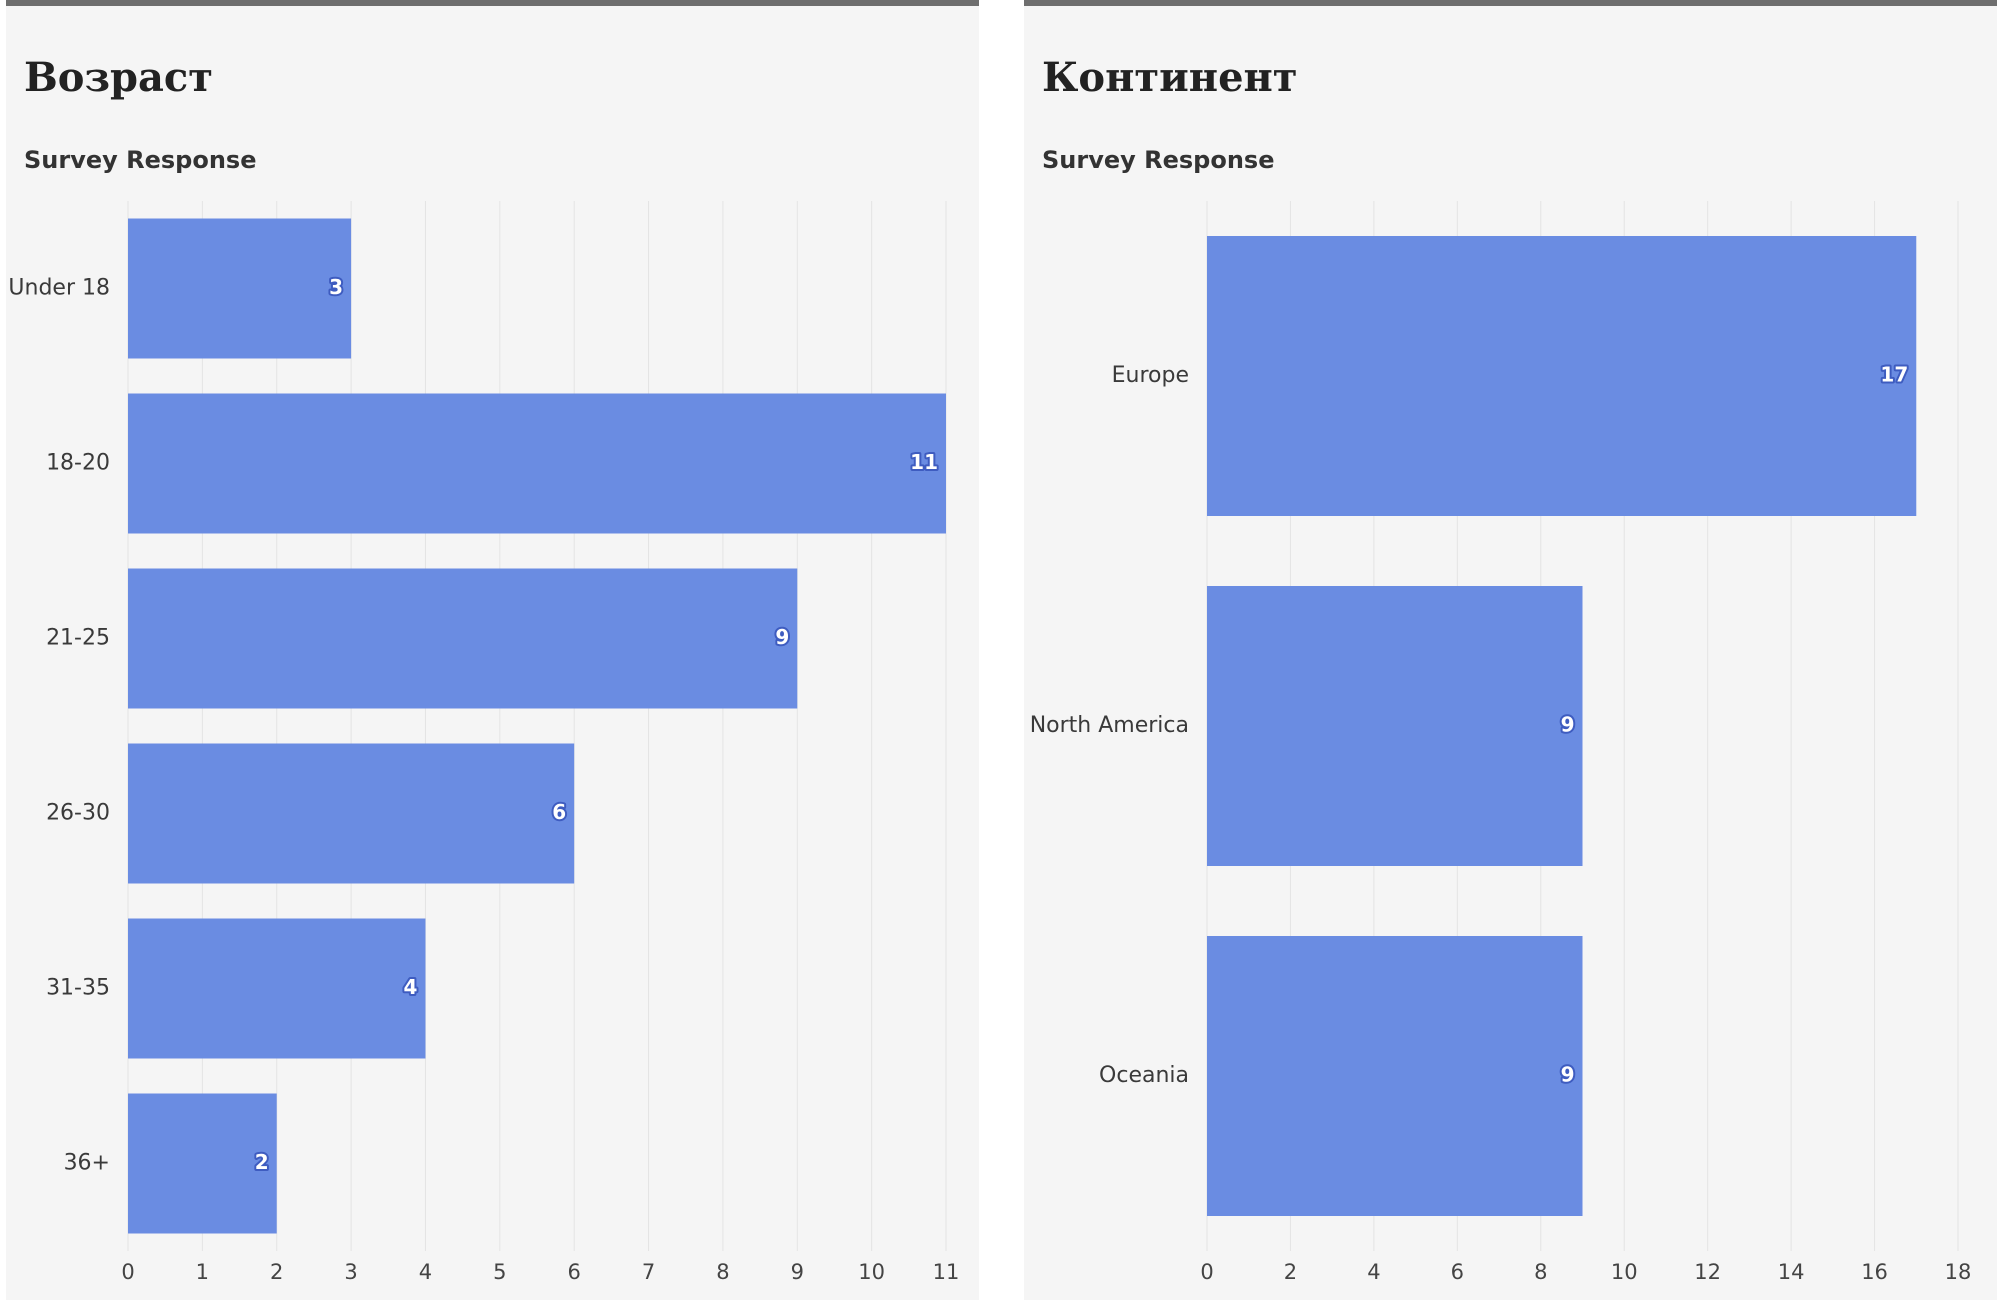 The height and width of the screenshot is (1306, 2000). What do you see at coordinates (262, 1162) in the screenshot?
I see `data-label: 2` at bounding box center [262, 1162].